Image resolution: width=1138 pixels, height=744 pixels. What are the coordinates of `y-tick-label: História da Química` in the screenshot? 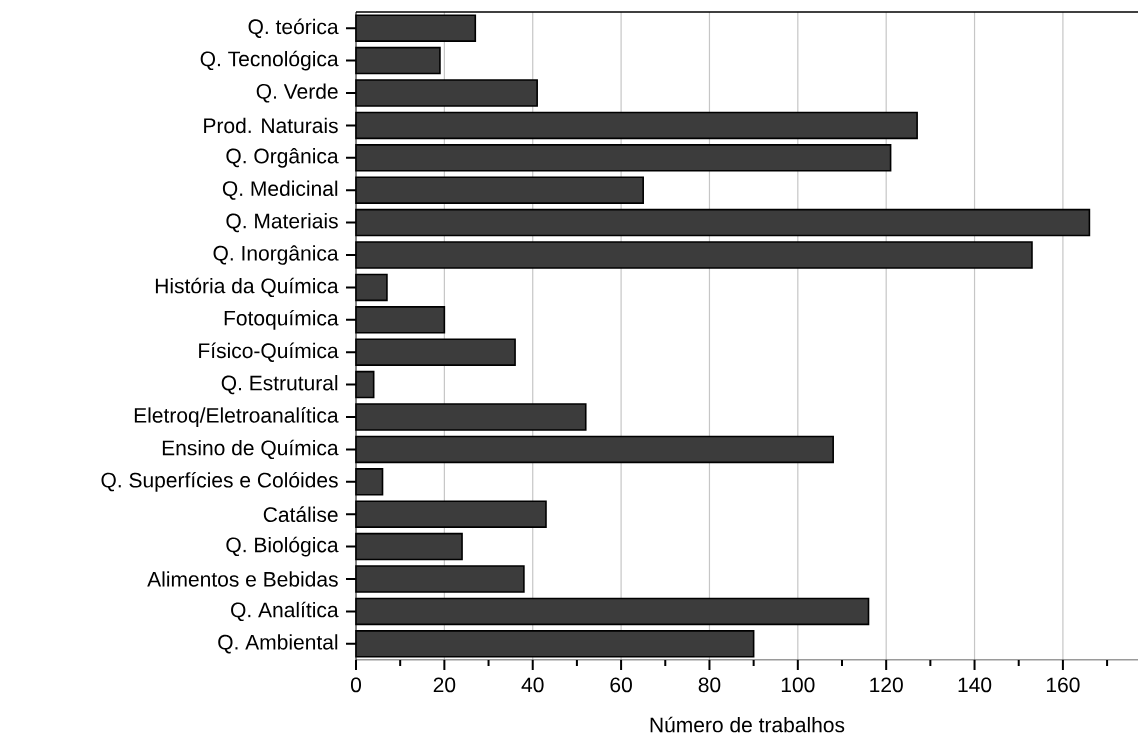 It's located at (247, 287).